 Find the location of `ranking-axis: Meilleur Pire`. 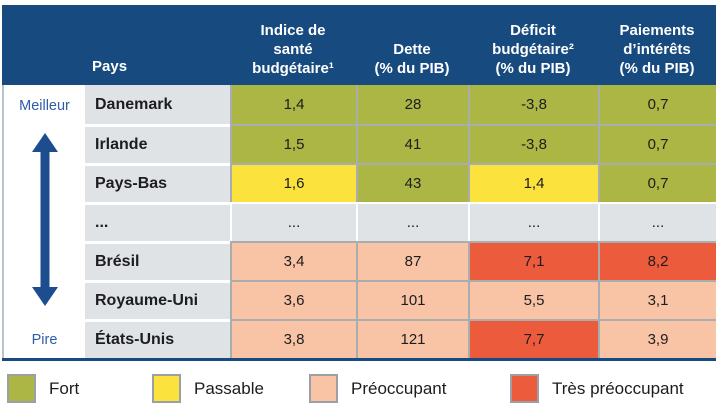

ranking-axis: Meilleur Pire is located at coordinates (43, 221).